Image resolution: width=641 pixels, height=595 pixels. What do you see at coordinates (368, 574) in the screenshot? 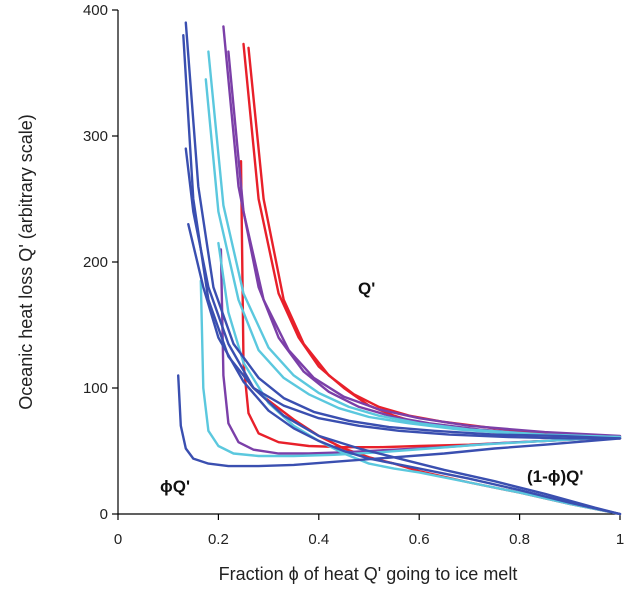
I see `x-axis-label: Fraction ϕ of heat Q' going to ice melt` at bounding box center [368, 574].